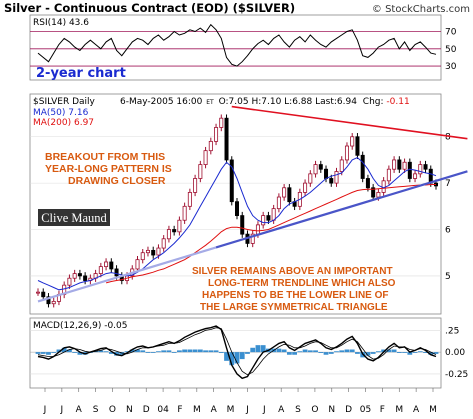 The width and height of the screenshot is (473, 419). What do you see at coordinates (349, 122) in the screenshot?
I see `upper-trendline` at bounding box center [349, 122].